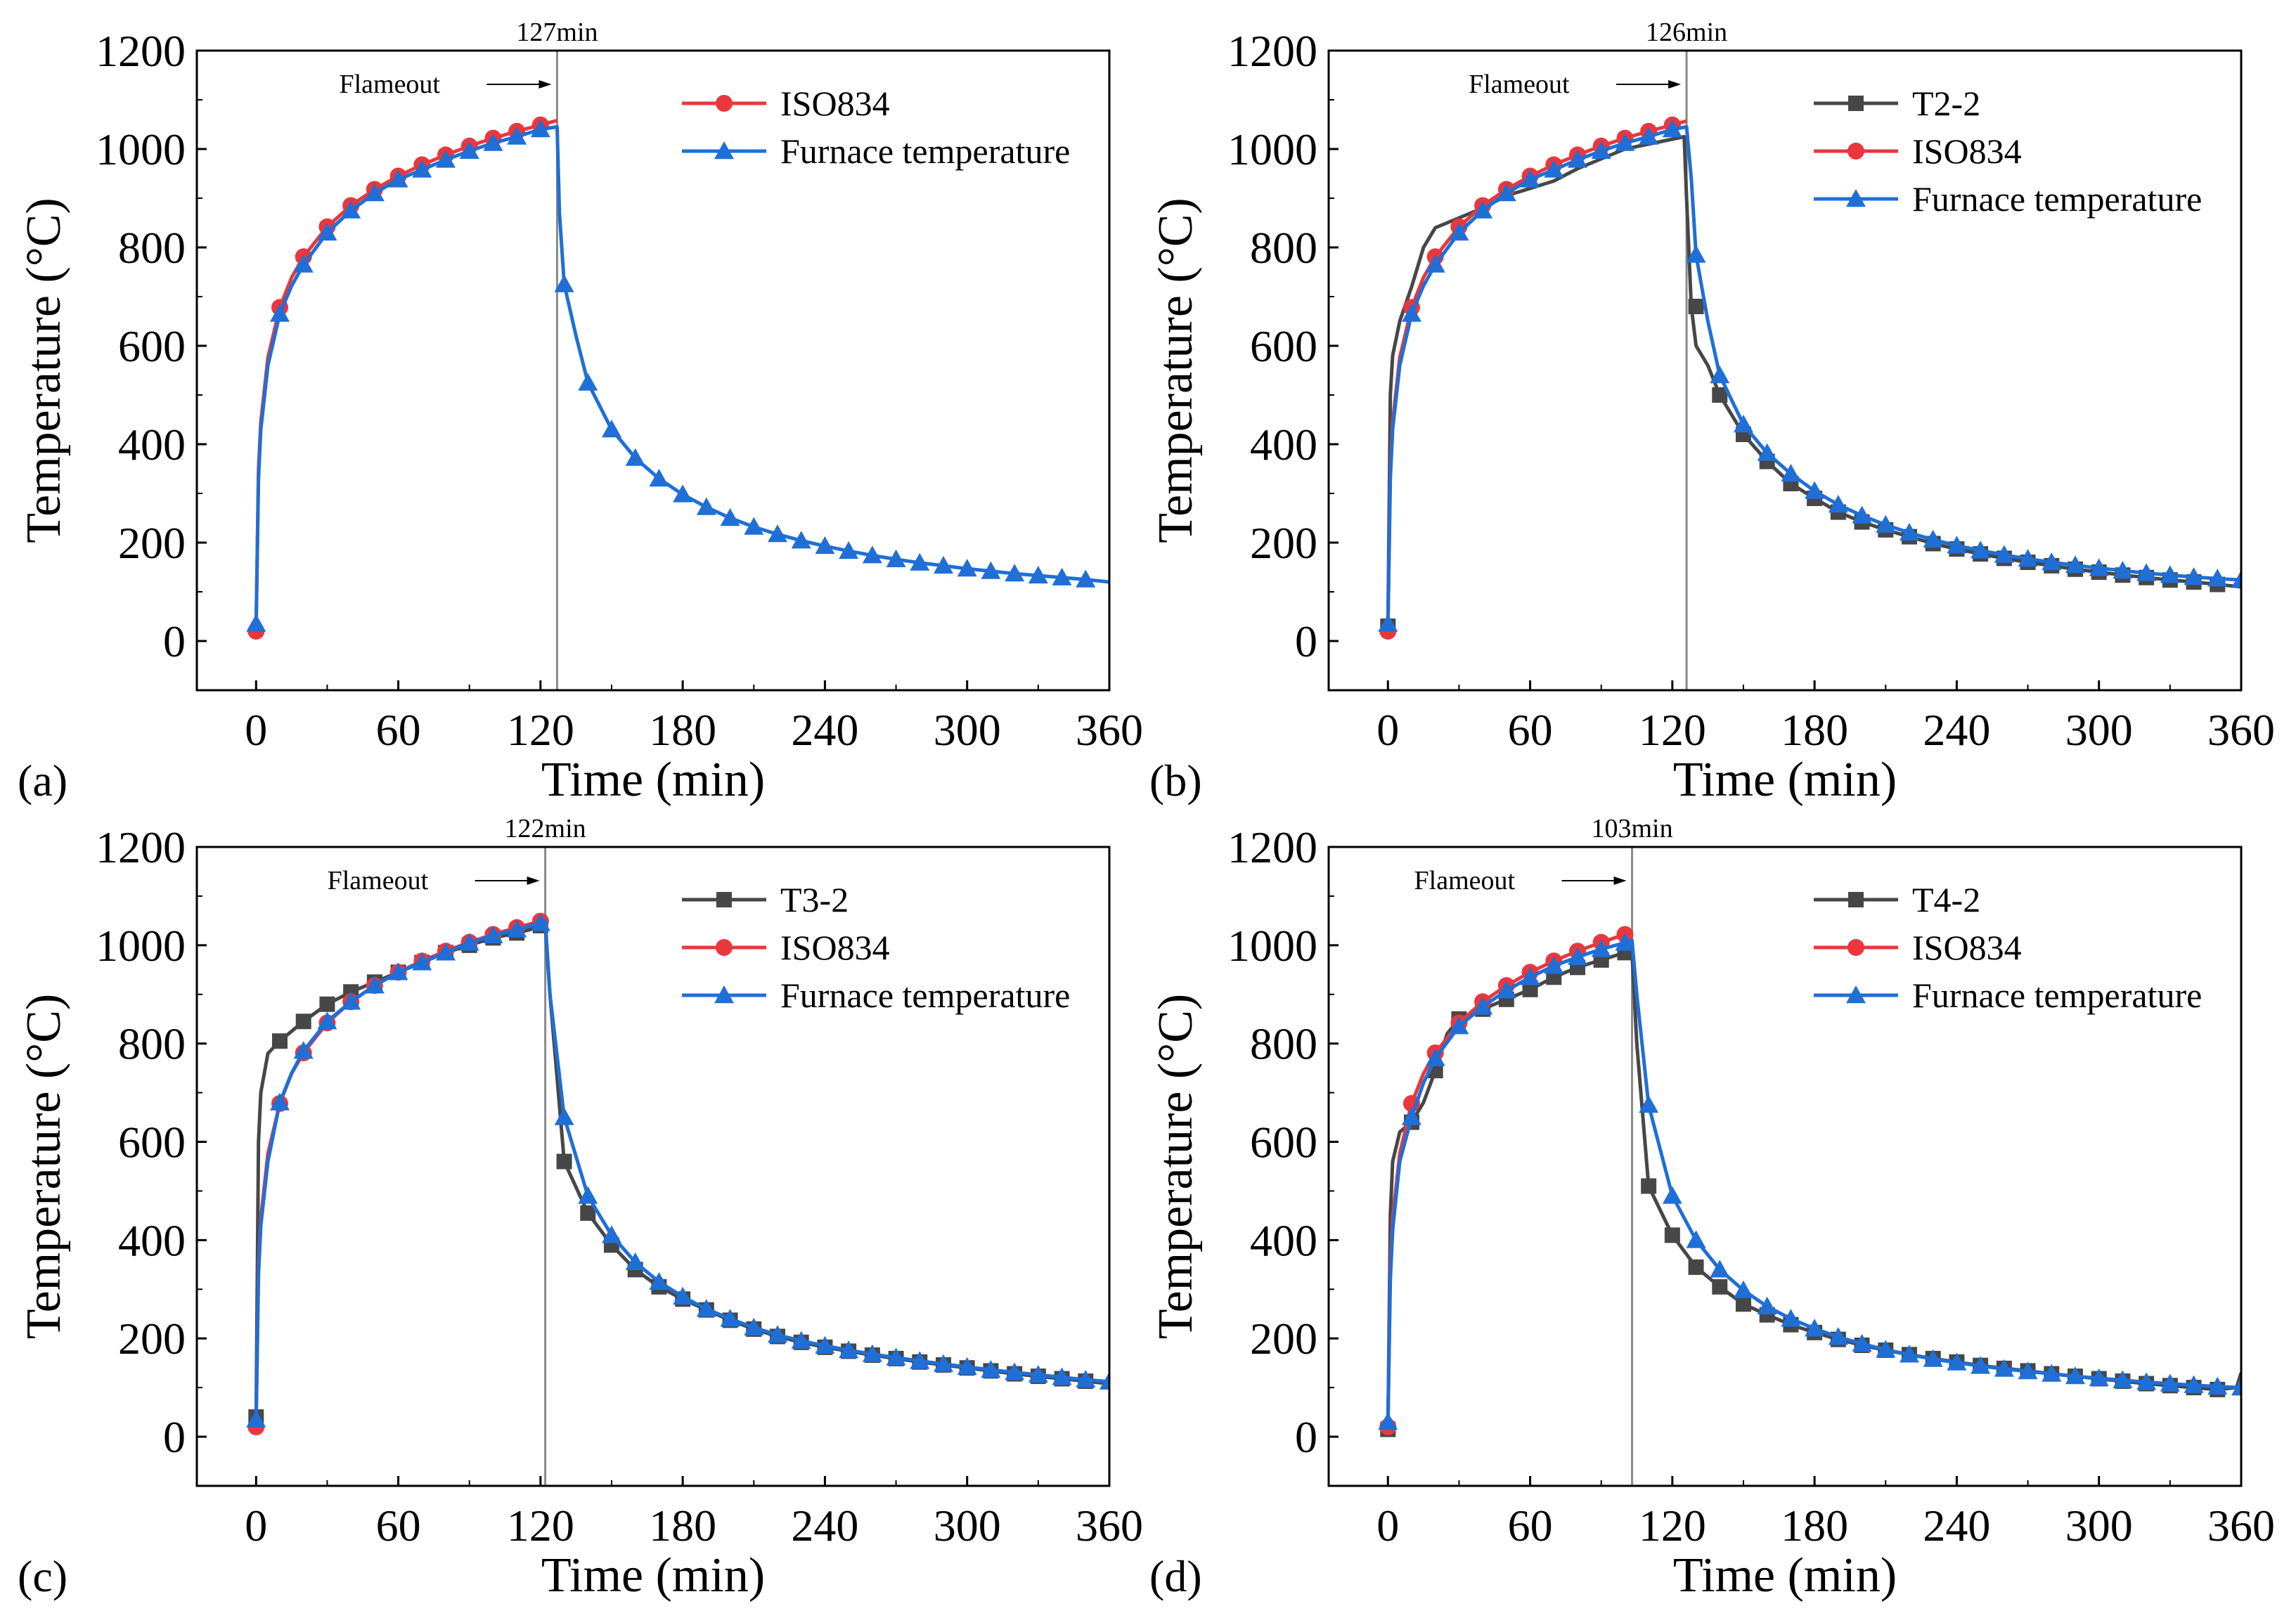  What do you see at coordinates (1810, 1181) in the screenshot?
I see `series-group` at bounding box center [1810, 1181].